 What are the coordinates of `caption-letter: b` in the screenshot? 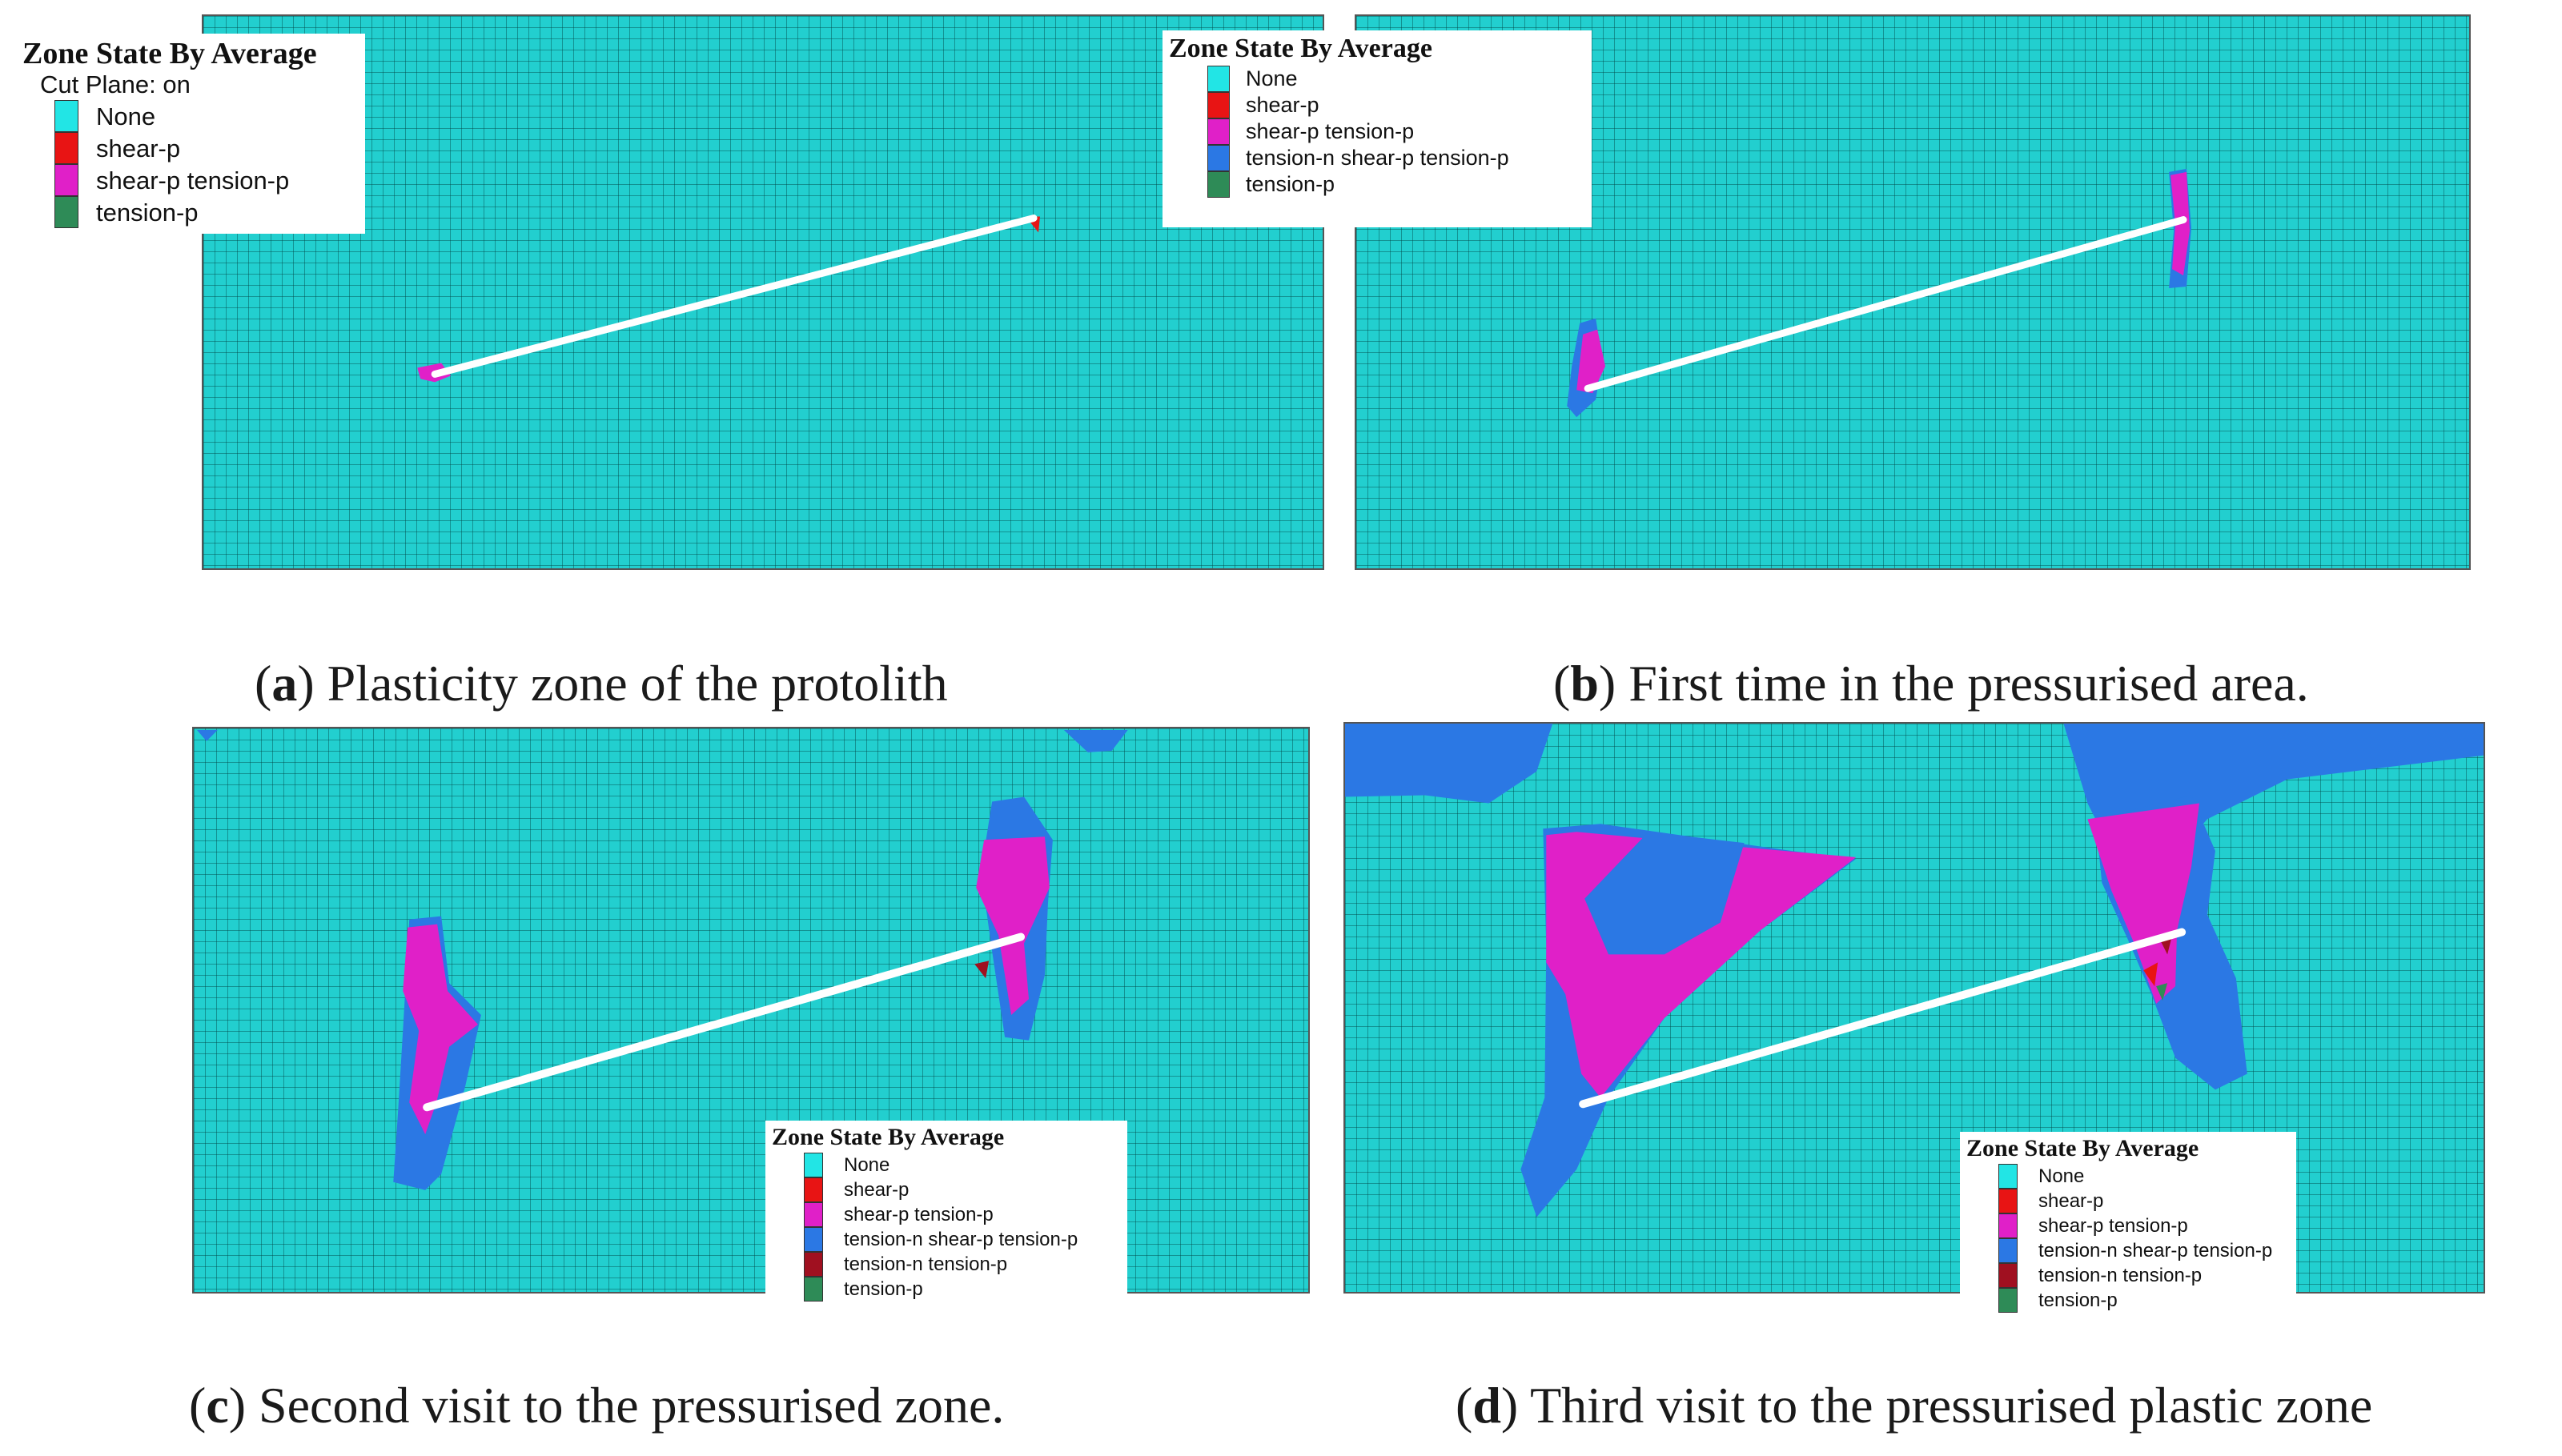 It's located at (1585, 683).